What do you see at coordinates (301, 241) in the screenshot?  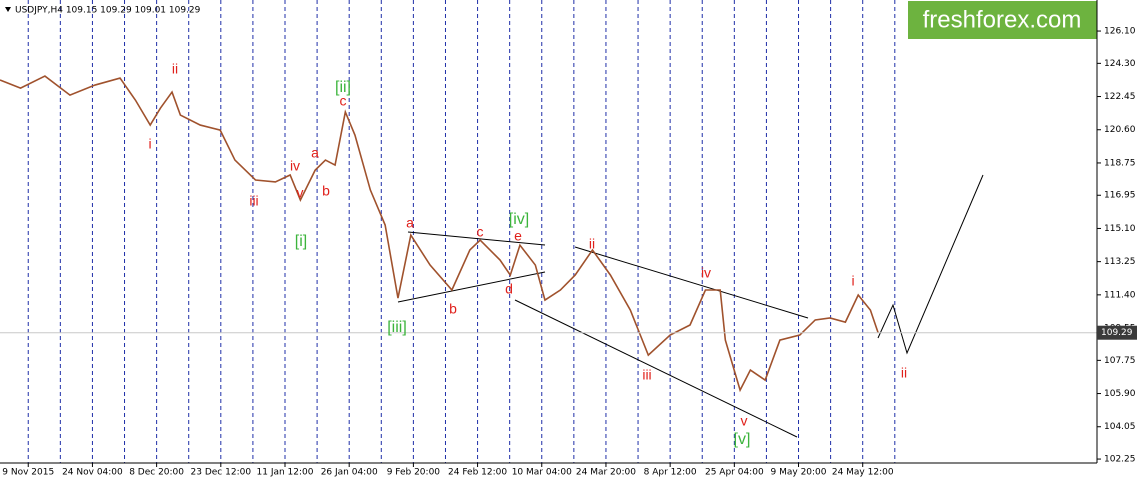 I see `wave-label: [i]` at bounding box center [301, 241].